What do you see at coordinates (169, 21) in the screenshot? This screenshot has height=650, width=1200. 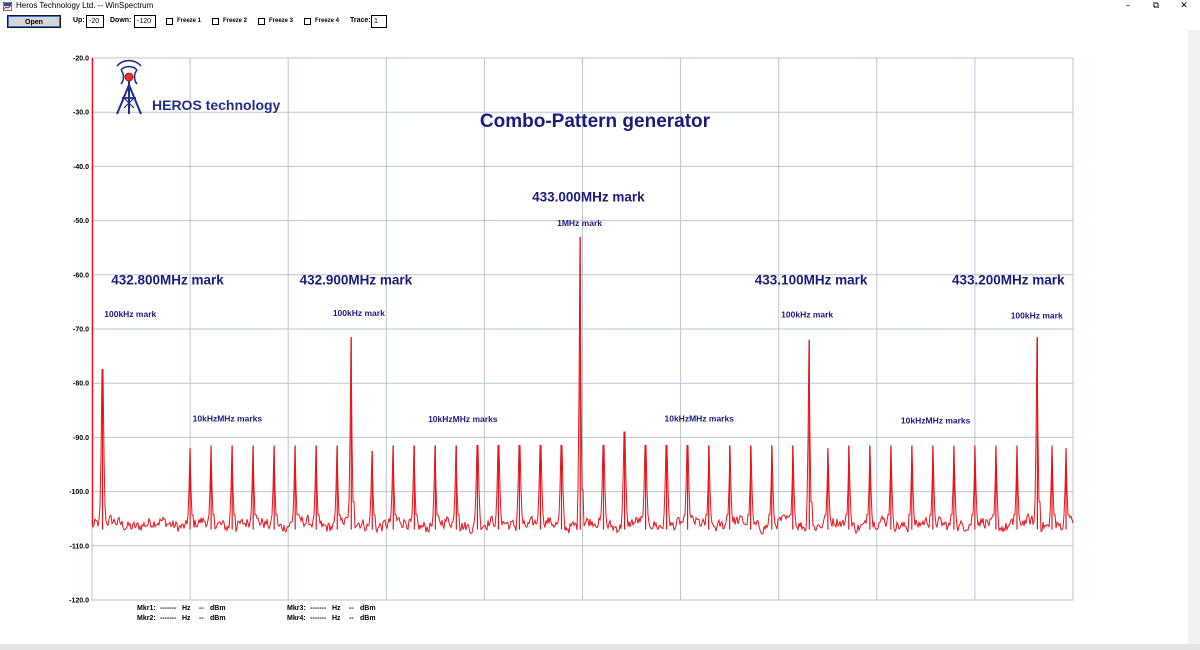 I see `freeze-1-checkbox` at bounding box center [169, 21].